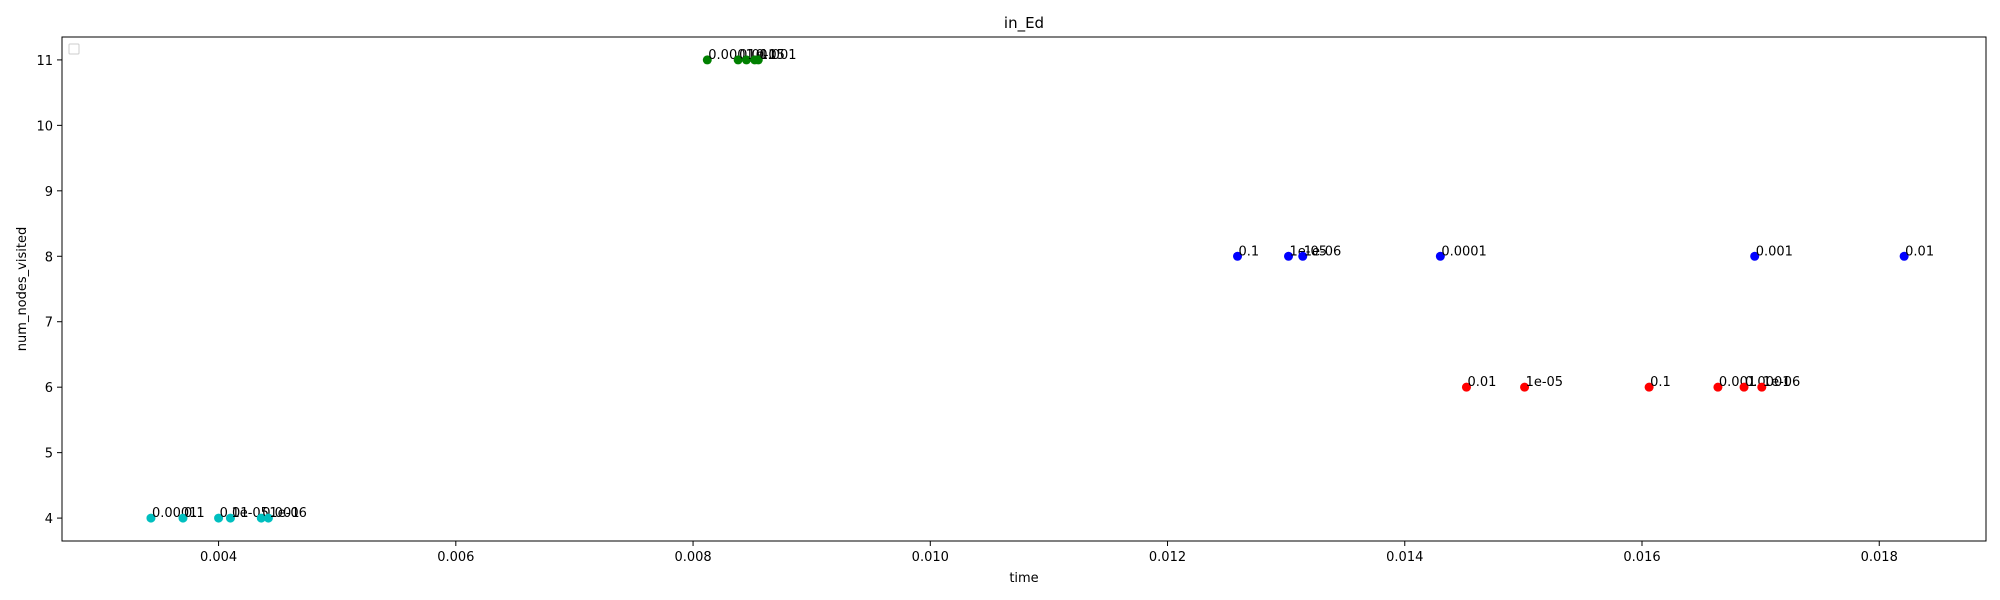  What do you see at coordinates (44, 61) in the screenshot?
I see `y-tick-label: 11` at bounding box center [44, 61].